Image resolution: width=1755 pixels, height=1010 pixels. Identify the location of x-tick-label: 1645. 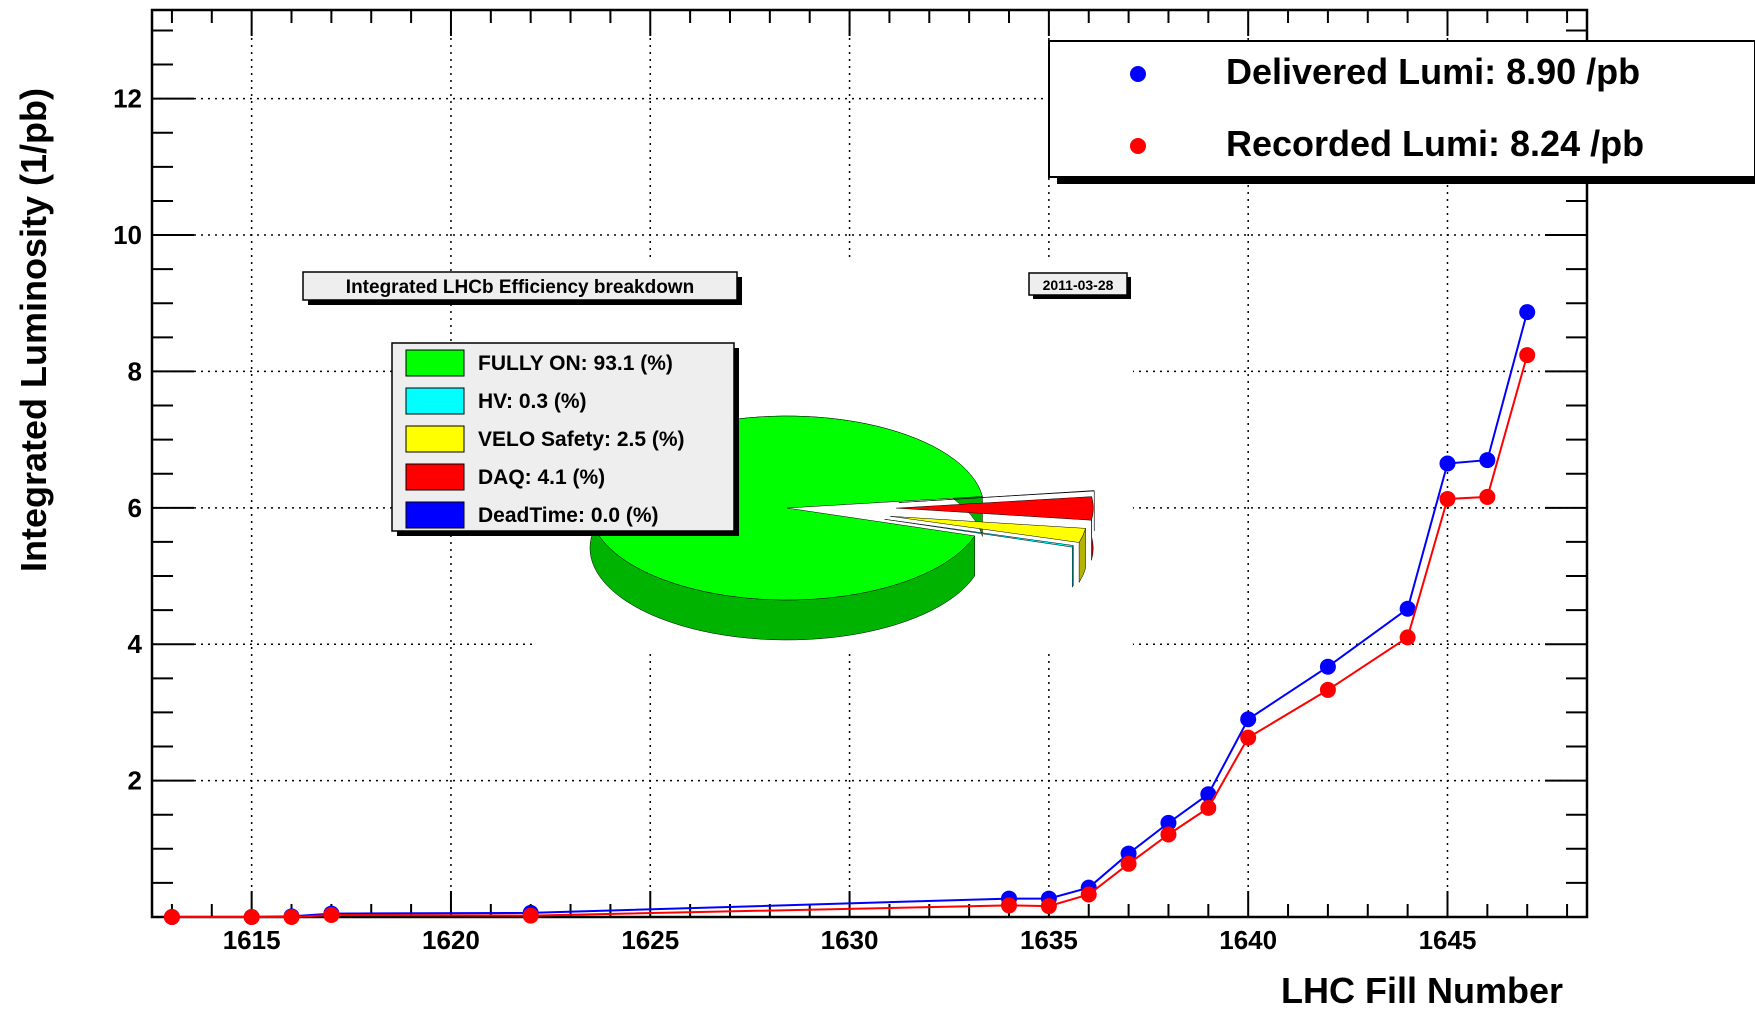
(1448, 940).